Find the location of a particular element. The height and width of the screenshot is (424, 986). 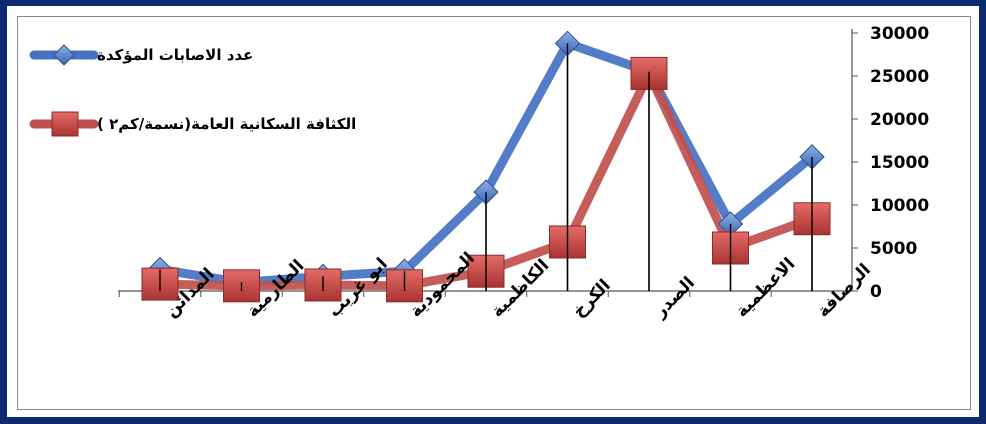

x-category-label: الكرخ is located at coordinates (592, 299).